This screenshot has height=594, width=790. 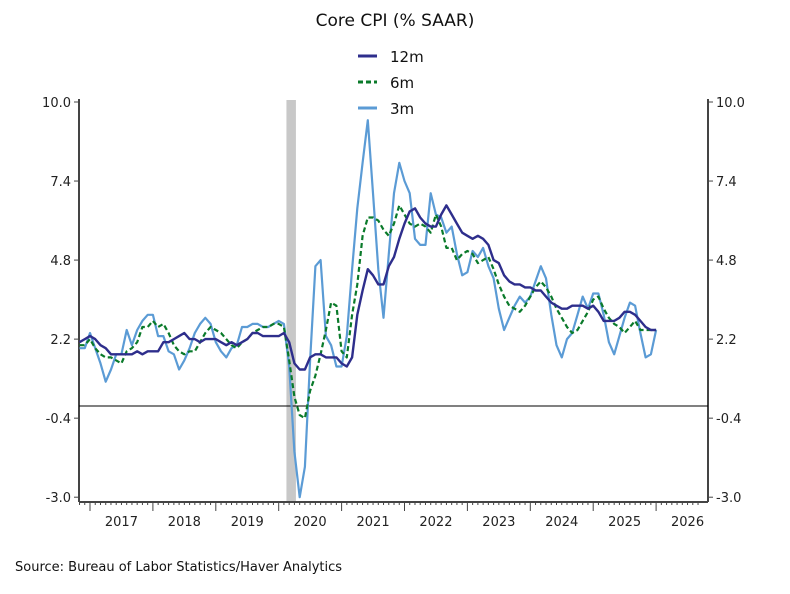 I want to click on legend-item-12m: 12m, so click(x=391, y=57).